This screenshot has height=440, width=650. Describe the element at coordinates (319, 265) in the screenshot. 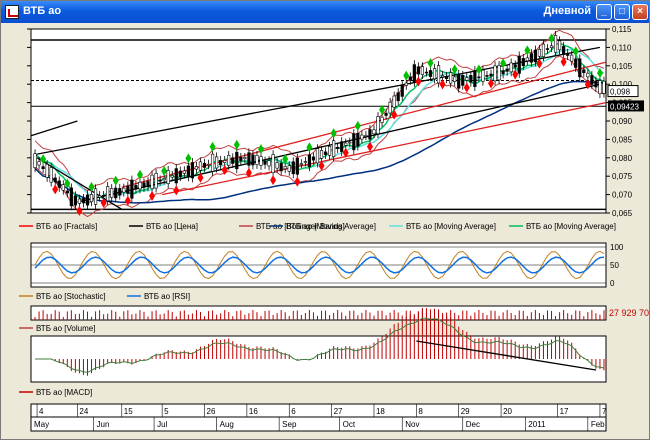

I see `rsi-line` at that location.